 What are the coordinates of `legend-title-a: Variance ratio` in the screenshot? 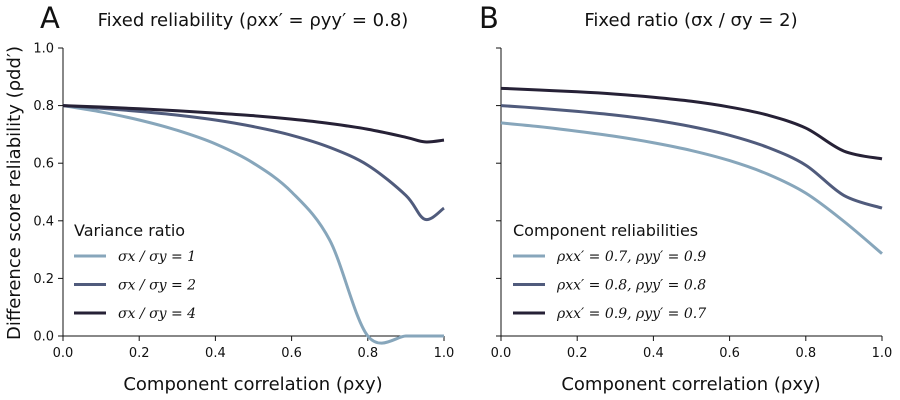 It's located at (129, 230).